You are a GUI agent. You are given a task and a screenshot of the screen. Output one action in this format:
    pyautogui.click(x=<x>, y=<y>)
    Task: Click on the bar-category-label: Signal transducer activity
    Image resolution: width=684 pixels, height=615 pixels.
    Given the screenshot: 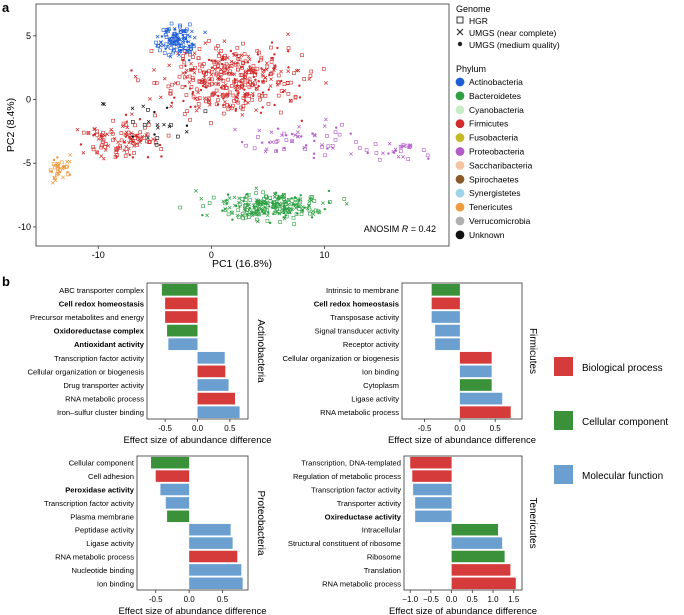 What is the action you would take?
    pyautogui.click(x=357, y=331)
    